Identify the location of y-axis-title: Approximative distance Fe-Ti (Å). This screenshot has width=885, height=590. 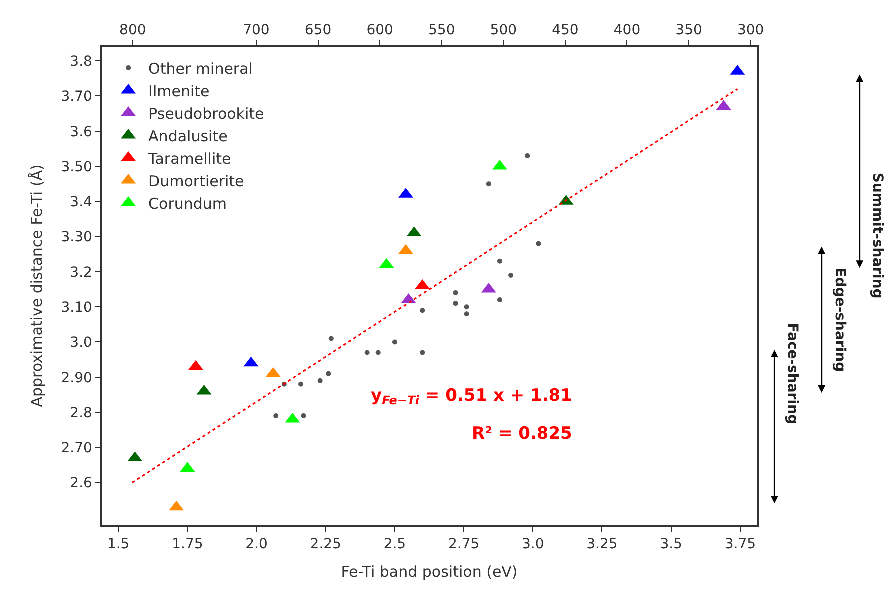
(37, 286).